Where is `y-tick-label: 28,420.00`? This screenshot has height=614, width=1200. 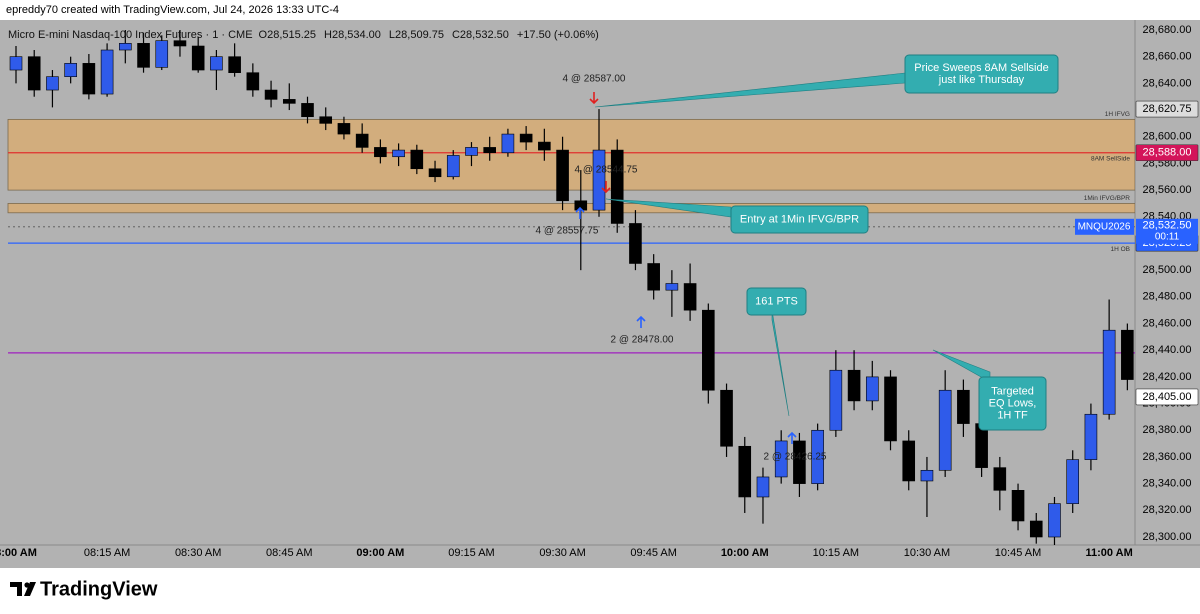 y-tick-label: 28,420.00 is located at coordinates (1167, 377).